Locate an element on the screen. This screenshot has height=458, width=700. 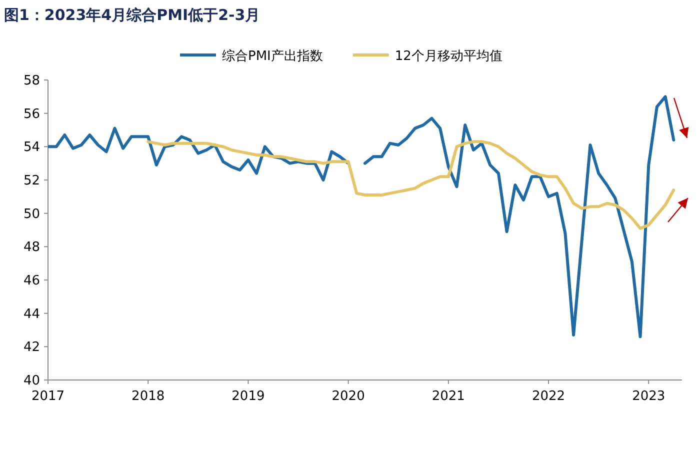
y-tick-label: 40 is located at coordinates (31, 381).